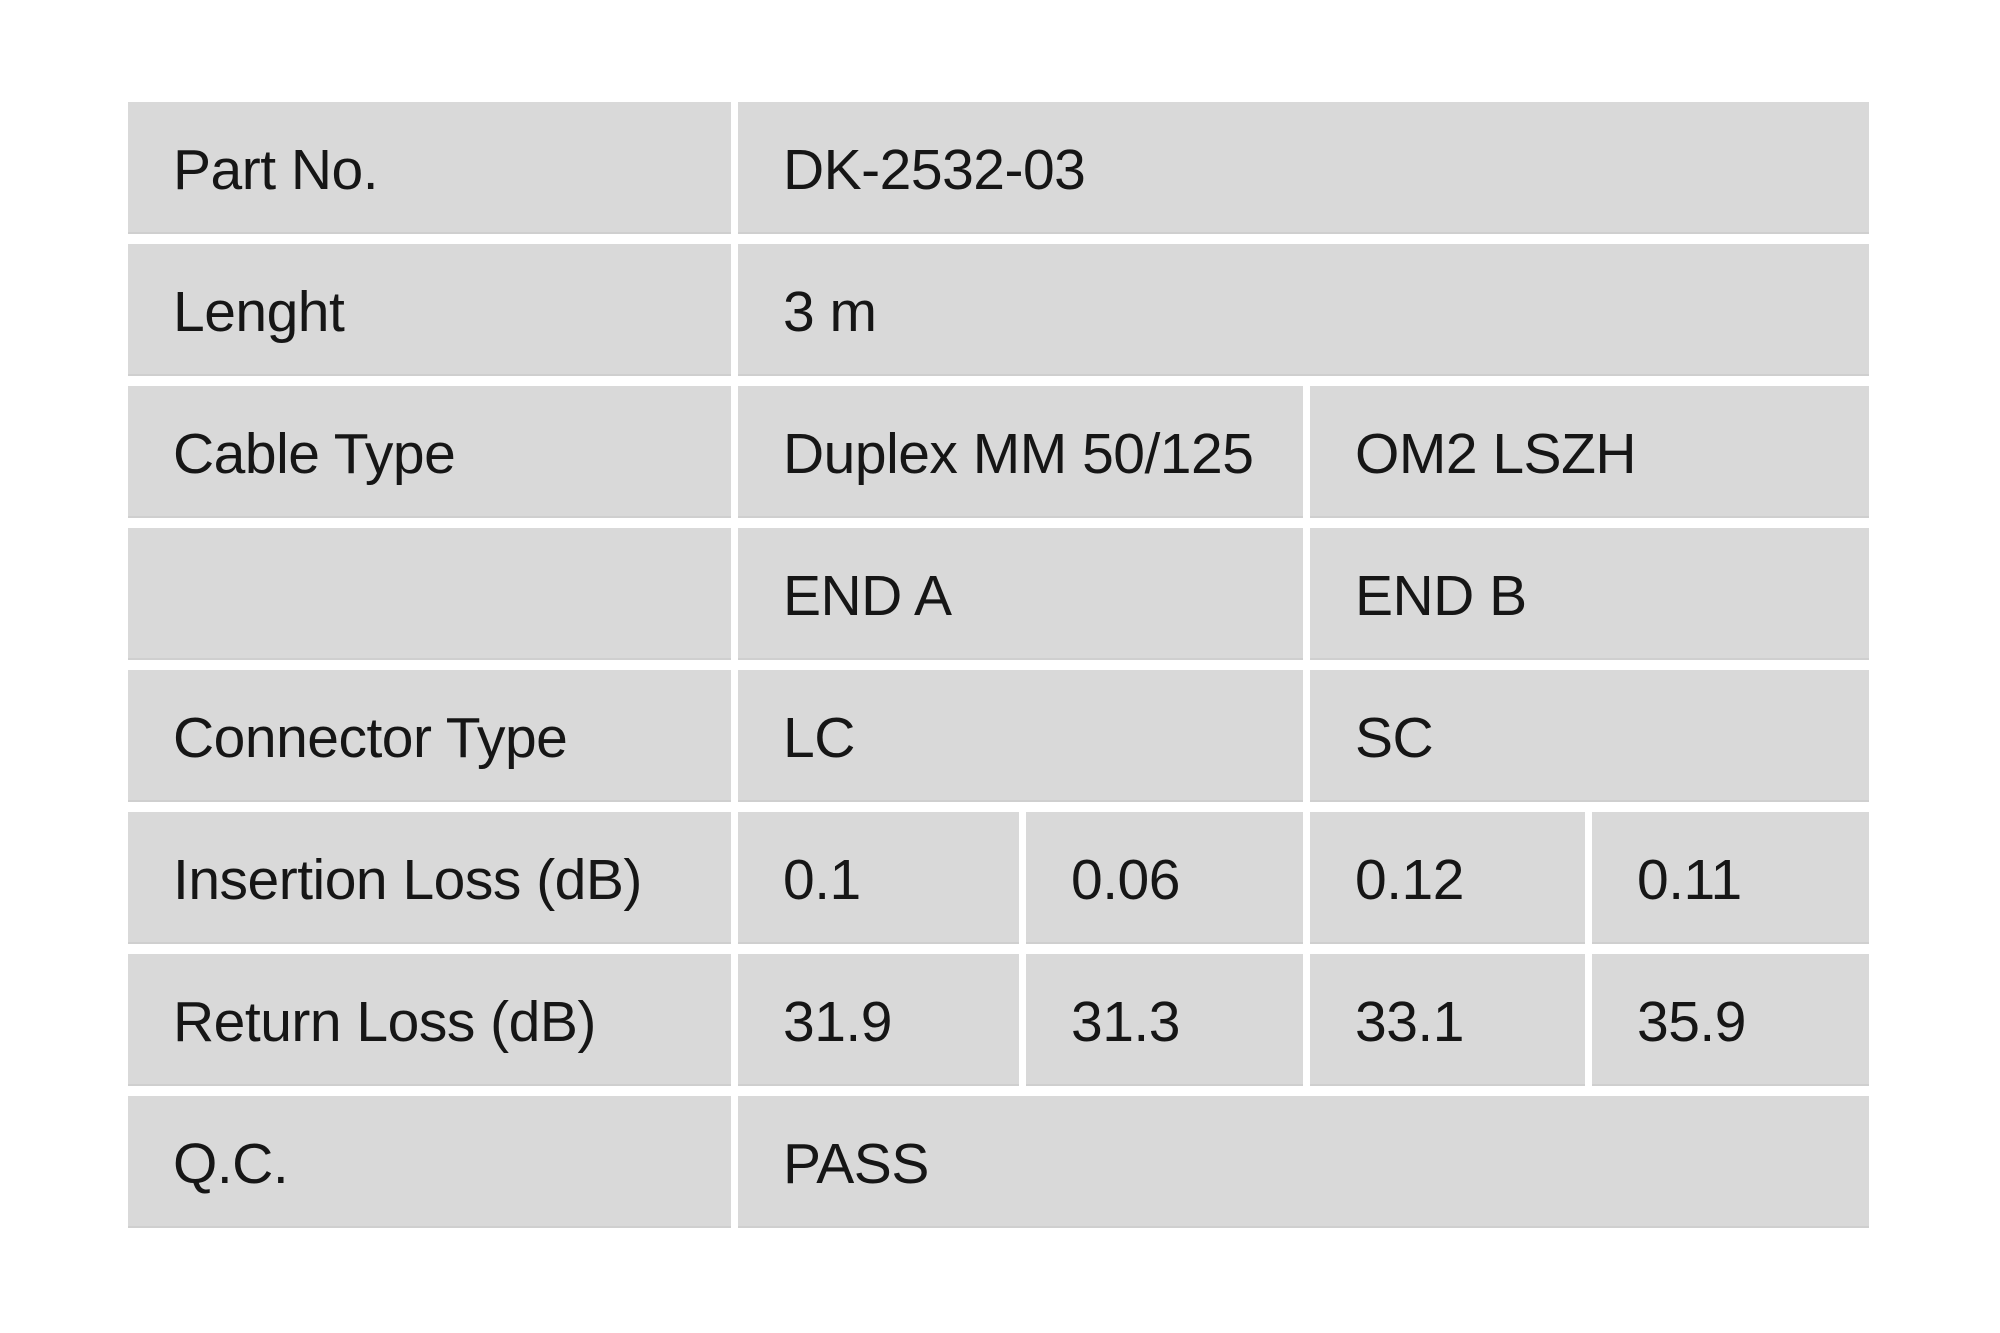 This screenshot has width=2000, height=1333. Describe the element at coordinates (1020, 452) in the screenshot. I see `cell-cable-type-a: Duplex MM 50/125` at that location.